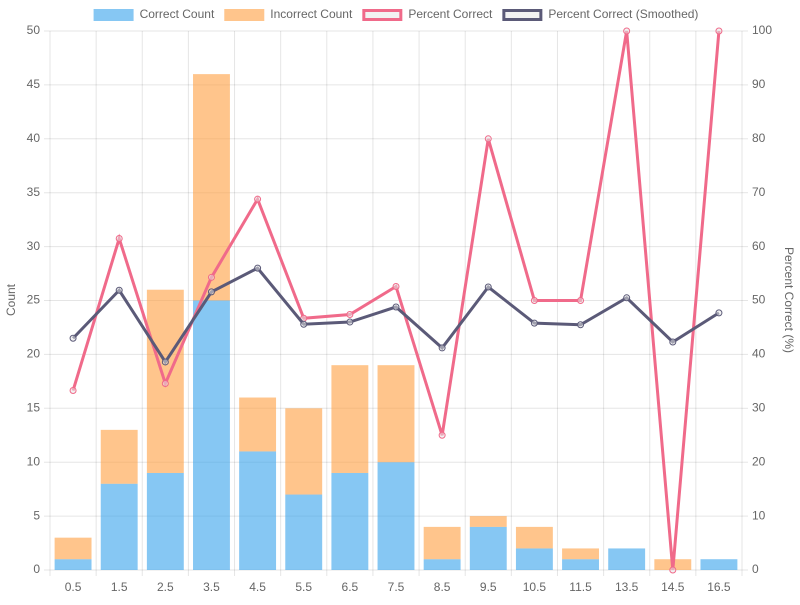 The width and height of the screenshot is (800, 605). What do you see at coordinates (759, 300) in the screenshot?
I see `y2-tick-label: 50` at bounding box center [759, 300].